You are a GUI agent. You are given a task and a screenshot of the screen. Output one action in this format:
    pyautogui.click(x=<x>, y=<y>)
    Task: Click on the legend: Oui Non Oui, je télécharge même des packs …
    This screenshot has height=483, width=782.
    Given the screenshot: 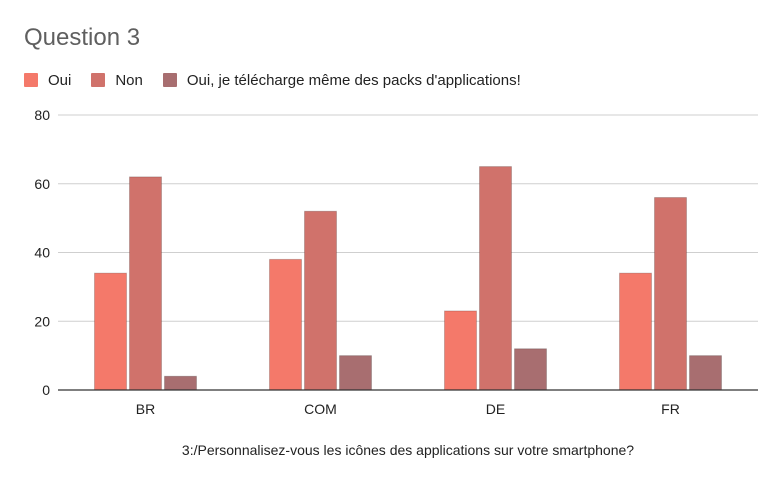 What is the action you would take?
    pyautogui.click(x=282, y=80)
    